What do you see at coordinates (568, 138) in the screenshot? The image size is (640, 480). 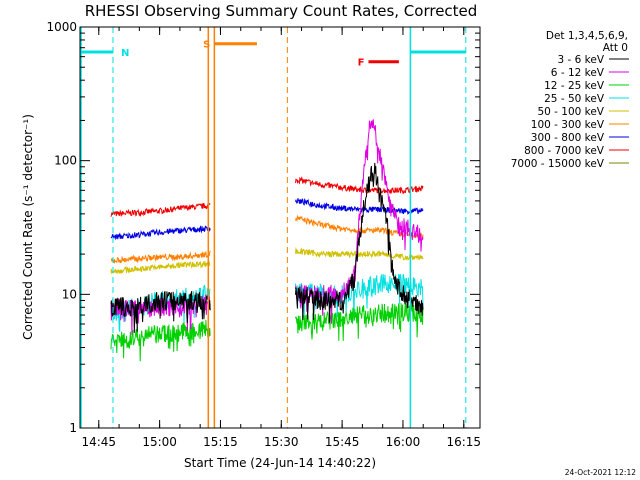 I see `legend-entry-6: 300 - 800 keV` at bounding box center [568, 138].